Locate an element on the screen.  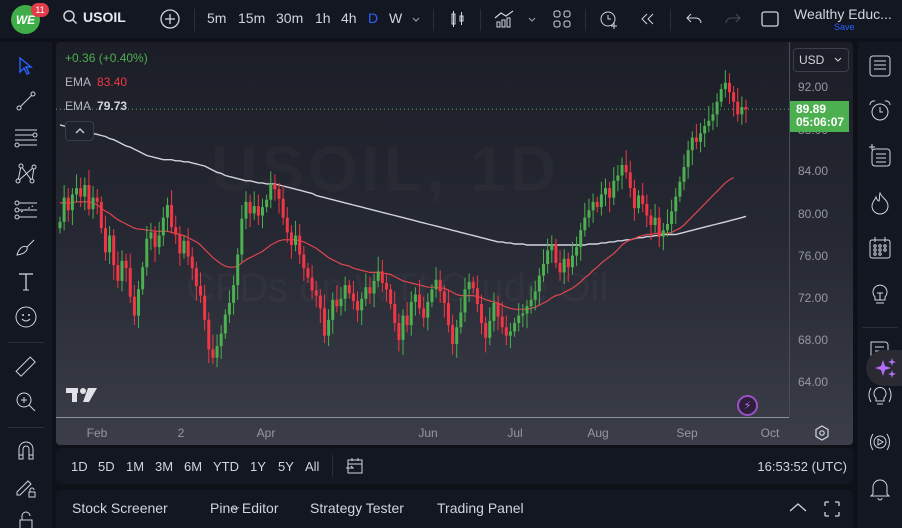
magnet-icon is located at coordinates (26, 451).